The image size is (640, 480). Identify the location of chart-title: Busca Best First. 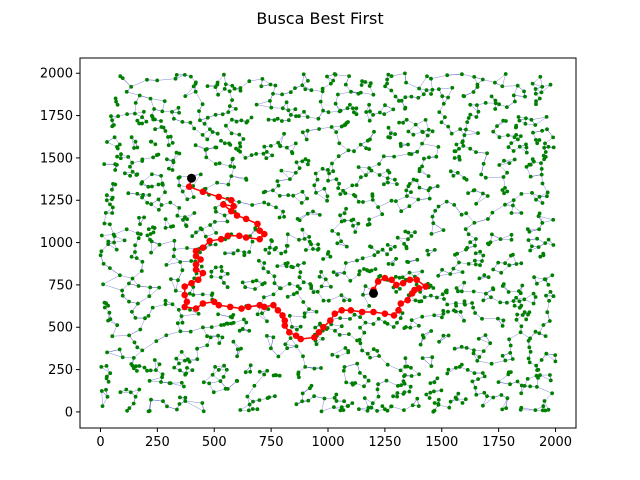
(319, 18).